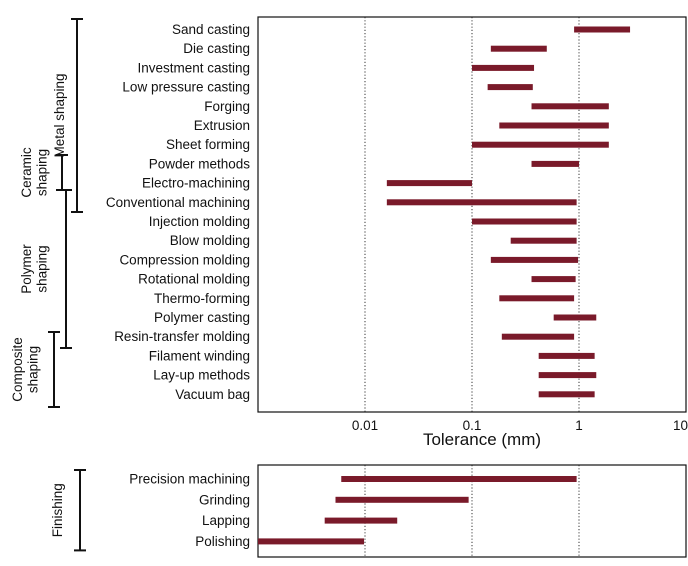 Image resolution: width=688 pixels, height=566 pixels. What do you see at coordinates (182, 336) in the screenshot?
I see `process-label: Resin-transfer molding` at bounding box center [182, 336].